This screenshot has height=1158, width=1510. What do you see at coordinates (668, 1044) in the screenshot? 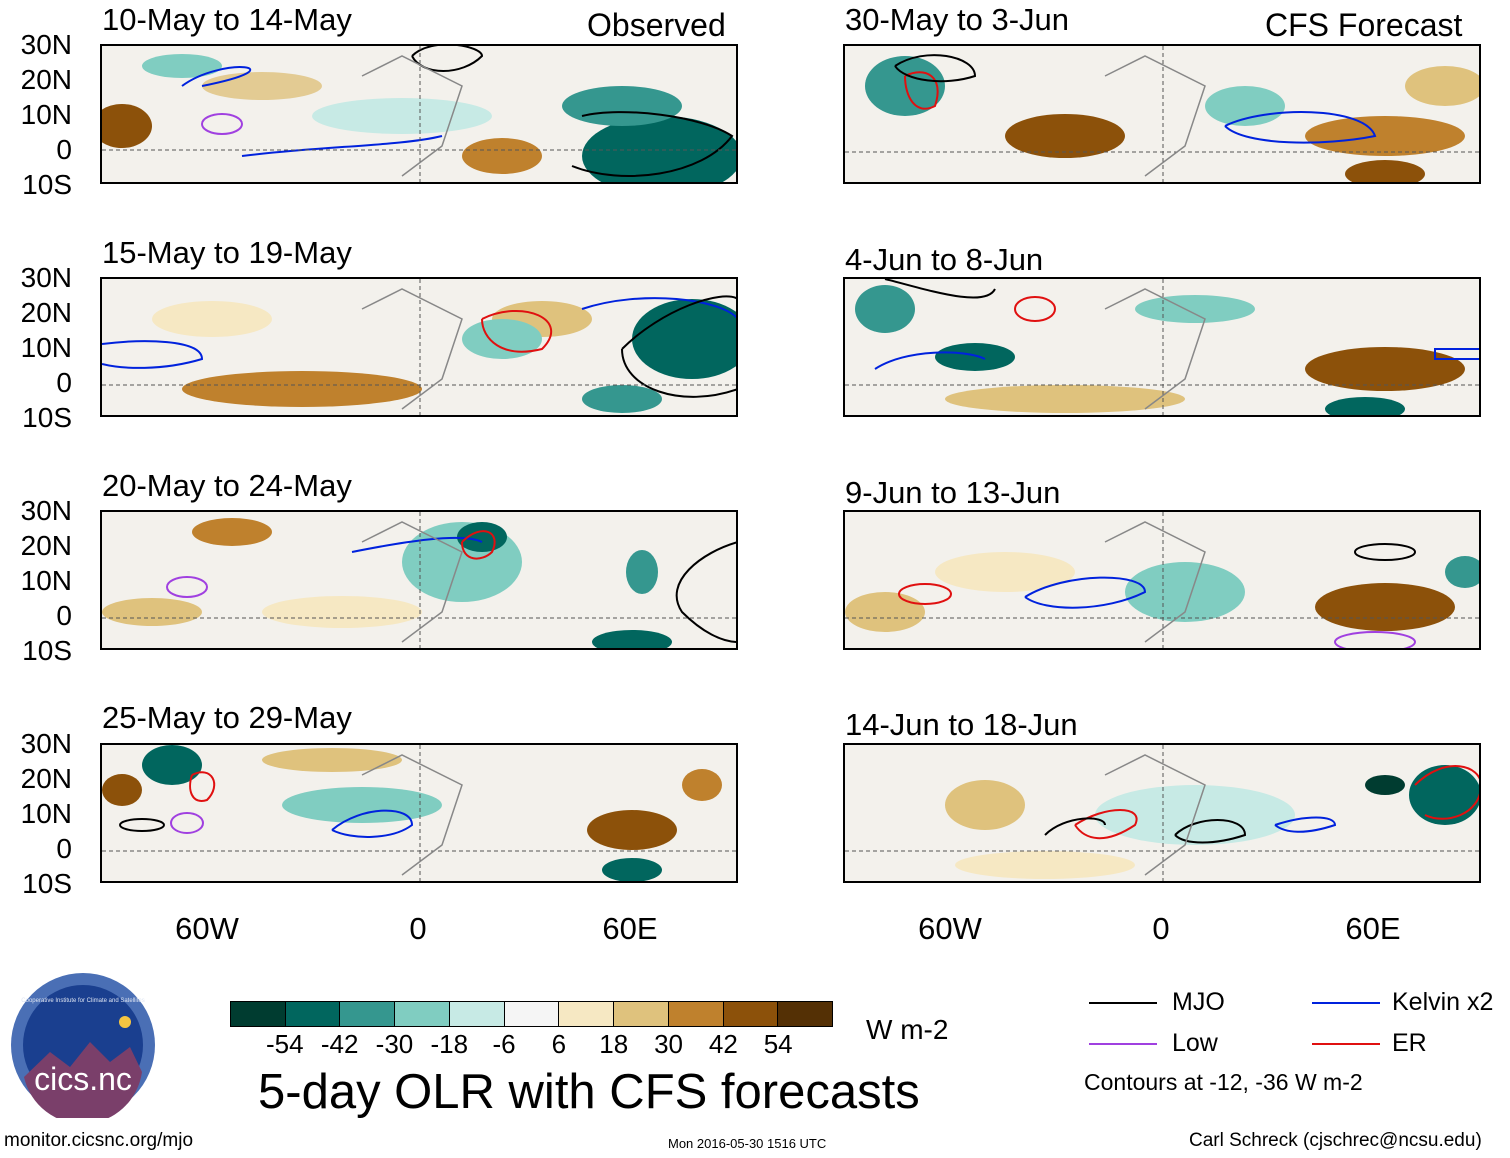
I see `colorbar-label: 30` at bounding box center [668, 1044].